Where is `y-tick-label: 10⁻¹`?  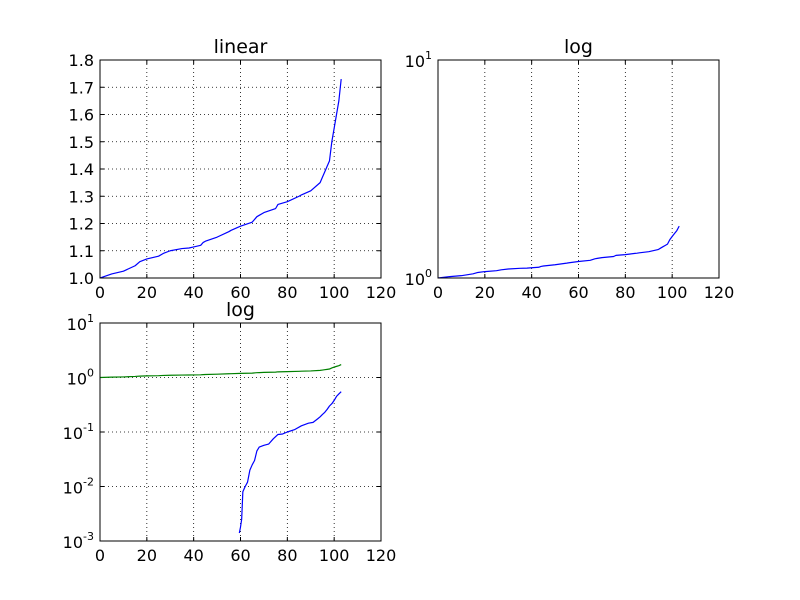 y-tick-label: 10⁻¹ is located at coordinates (78, 432).